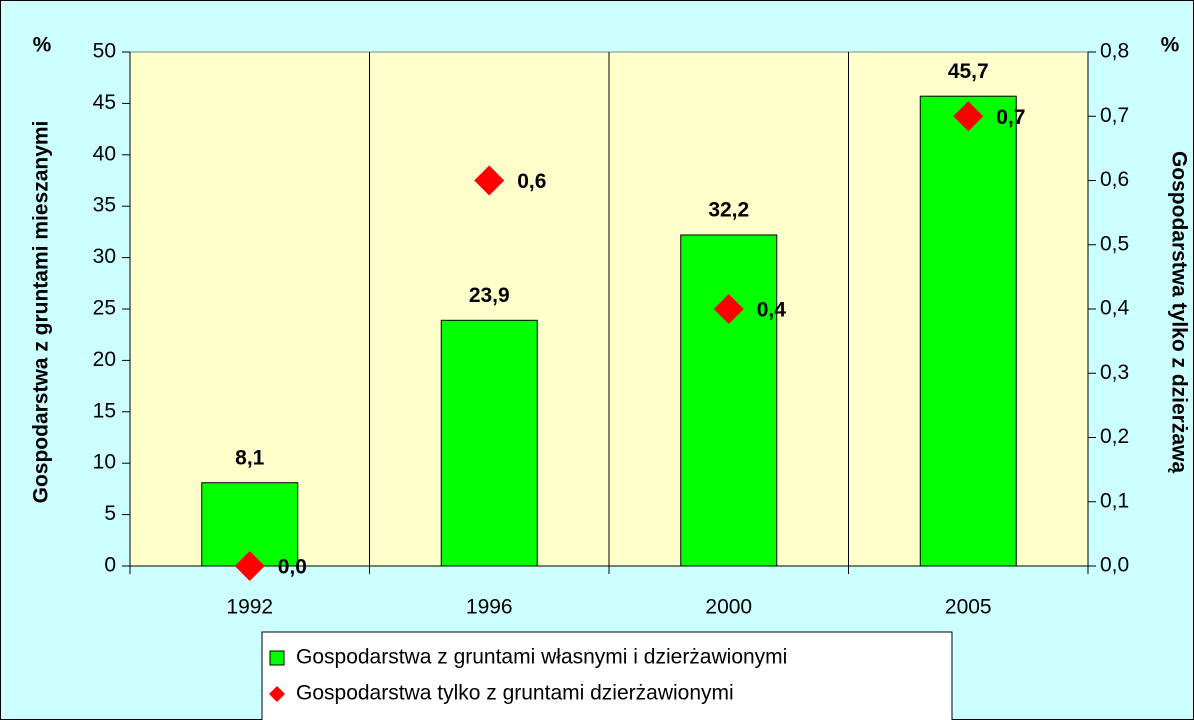  Describe the element at coordinates (1170, 45) in the screenshot. I see `y2-unit: %` at that location.